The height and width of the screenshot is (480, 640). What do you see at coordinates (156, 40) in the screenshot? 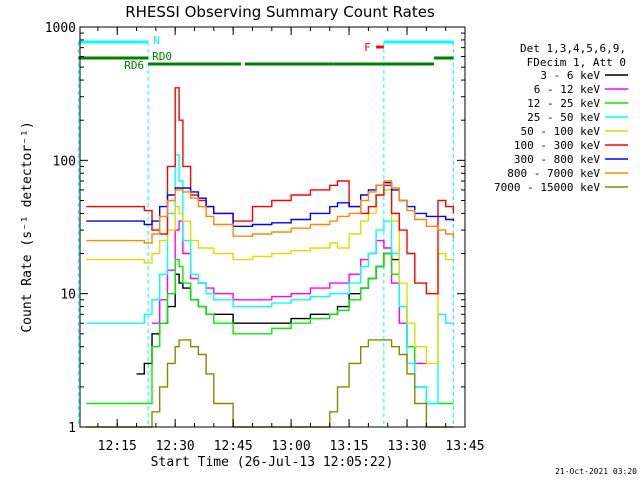
I see `night-flag-label: N` at bounding box center [156, 40].